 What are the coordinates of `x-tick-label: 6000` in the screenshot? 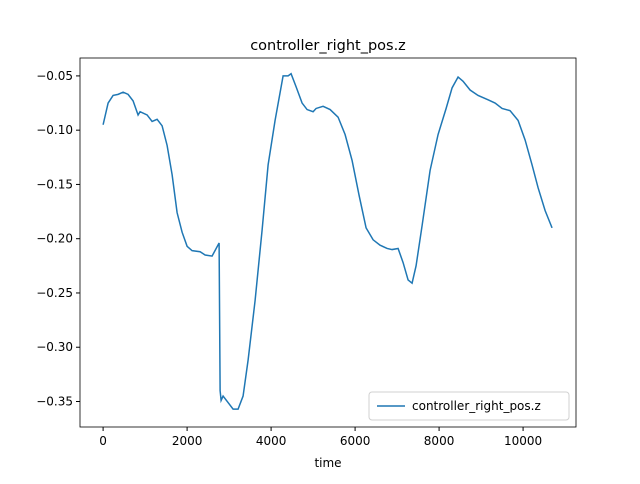 It's located at (355, 441).